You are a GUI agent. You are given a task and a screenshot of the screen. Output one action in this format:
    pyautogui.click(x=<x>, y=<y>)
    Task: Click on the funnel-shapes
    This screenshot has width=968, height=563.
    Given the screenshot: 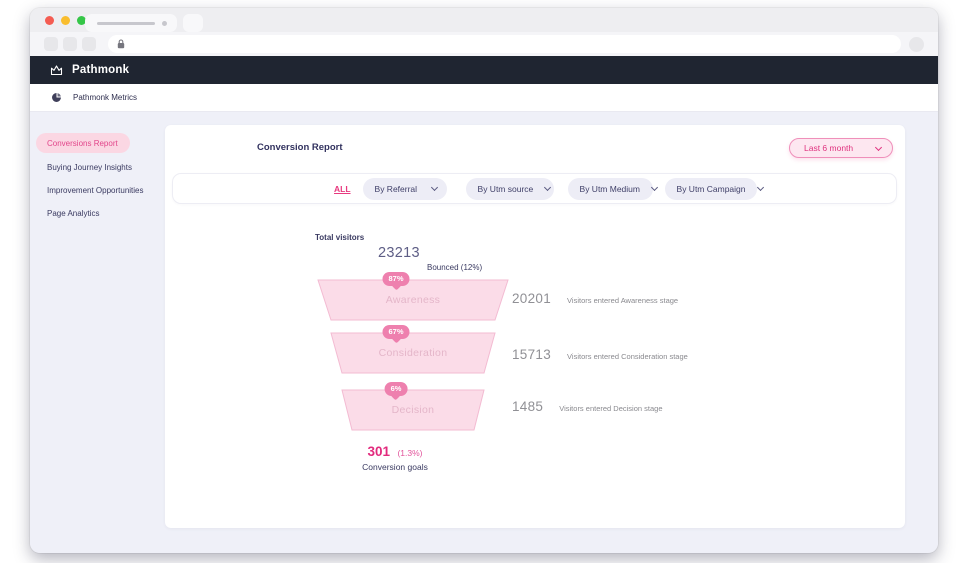 What is the action you would take?
    pyautogui.click(x=413, y=355)
    